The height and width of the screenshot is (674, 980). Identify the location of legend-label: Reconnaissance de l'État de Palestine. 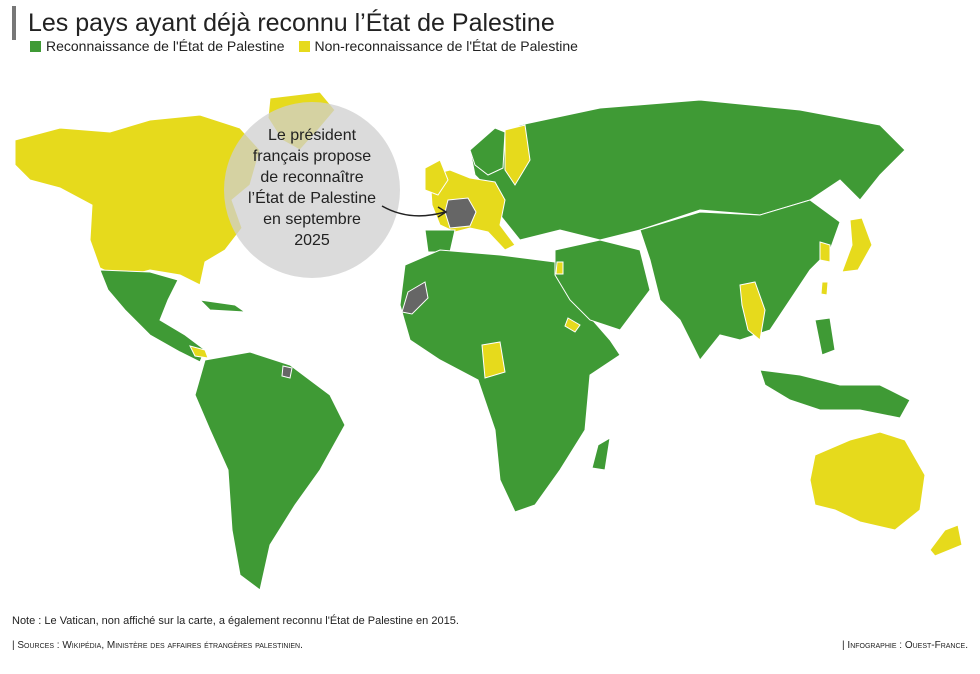
(165, 46).